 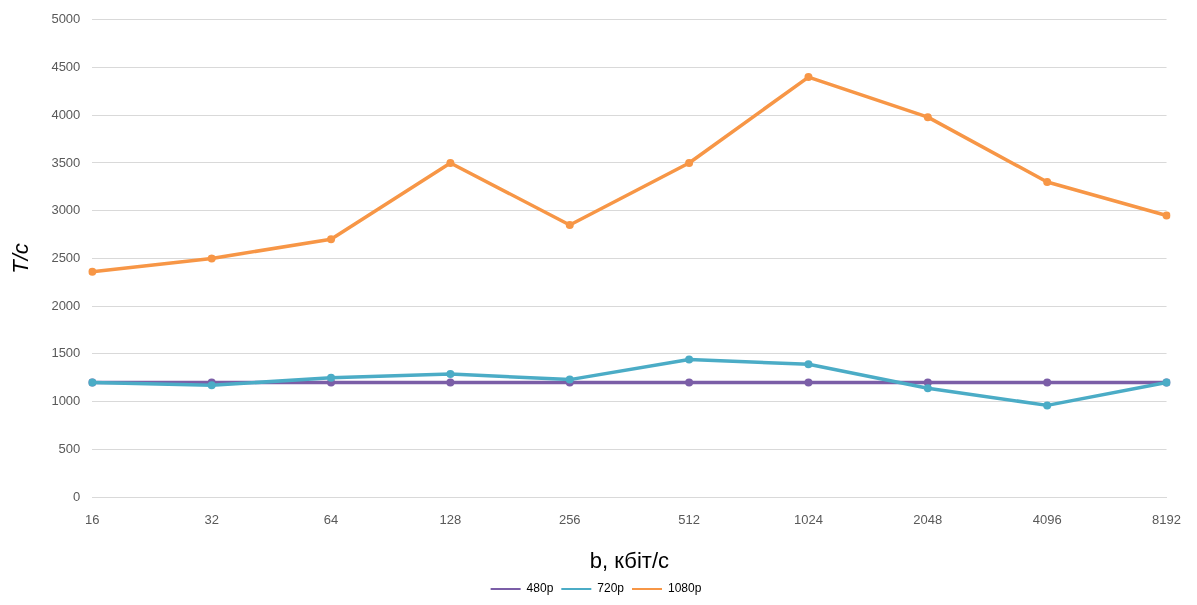 What do you see at coordinates (77, 496) in the screenshot?
I see `y-tick-label: 0` at bounding box center [77, 496].